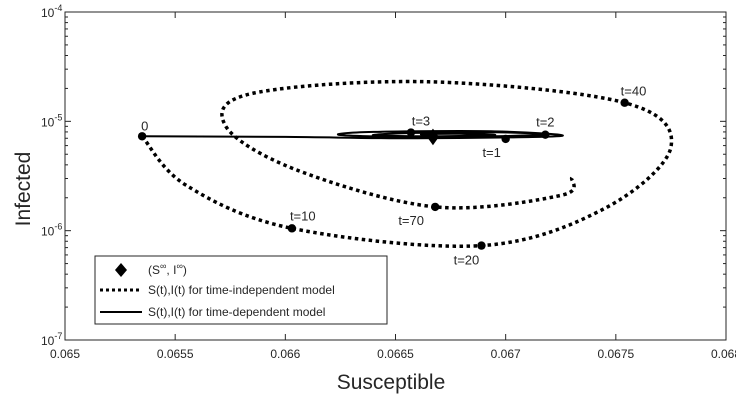  What do you see at coordinates (421, 121) in the screenshot?
I see `time-point-label: t=3` at bounding box center [421, 121].